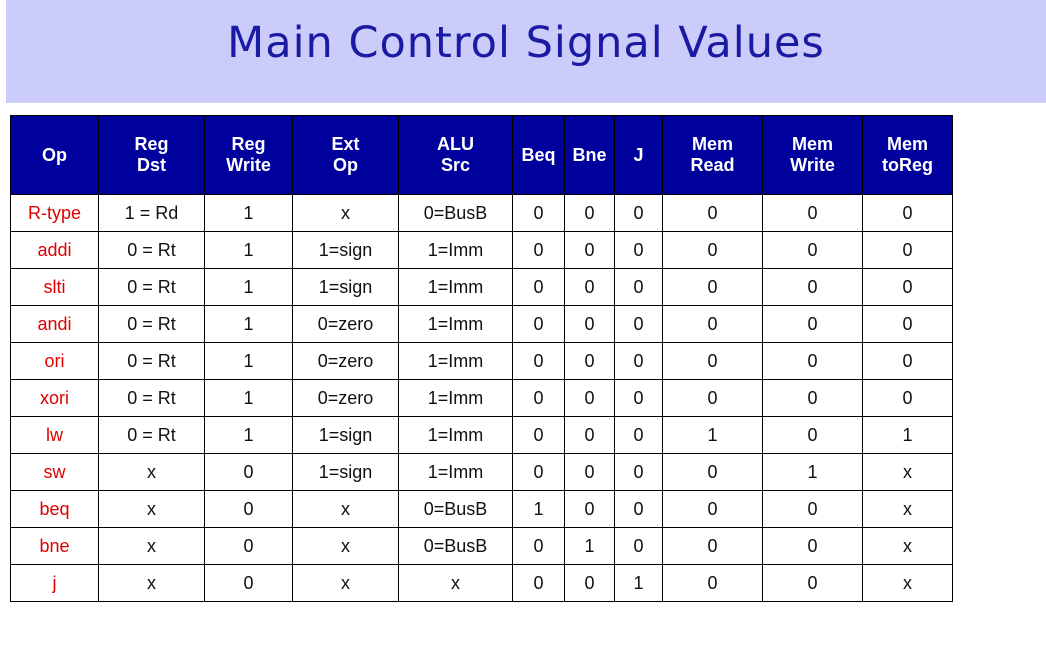 The width and height of the screenshot is (1046, 670). Describe the element at coordinates (54, 287) in the screenshot. I see `op-cell: slti` at that location.